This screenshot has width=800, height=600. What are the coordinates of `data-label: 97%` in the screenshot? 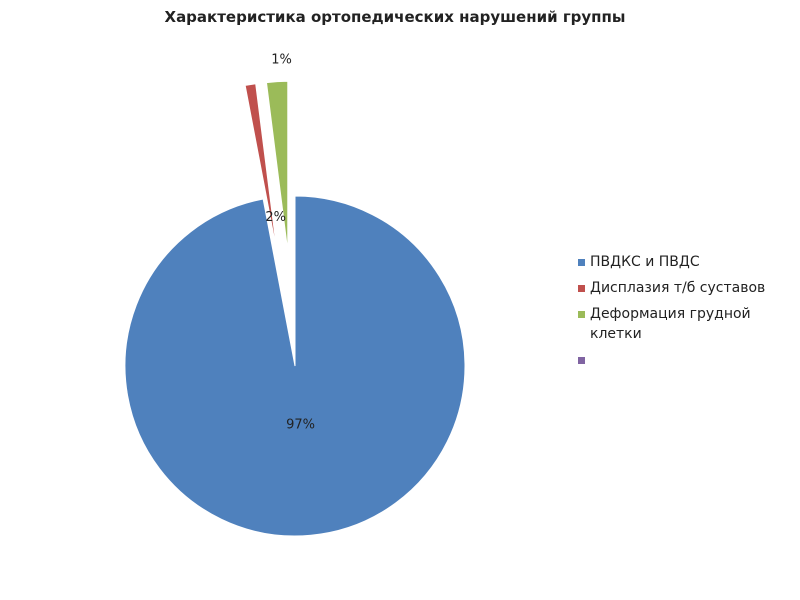 It's located at (300, 425).